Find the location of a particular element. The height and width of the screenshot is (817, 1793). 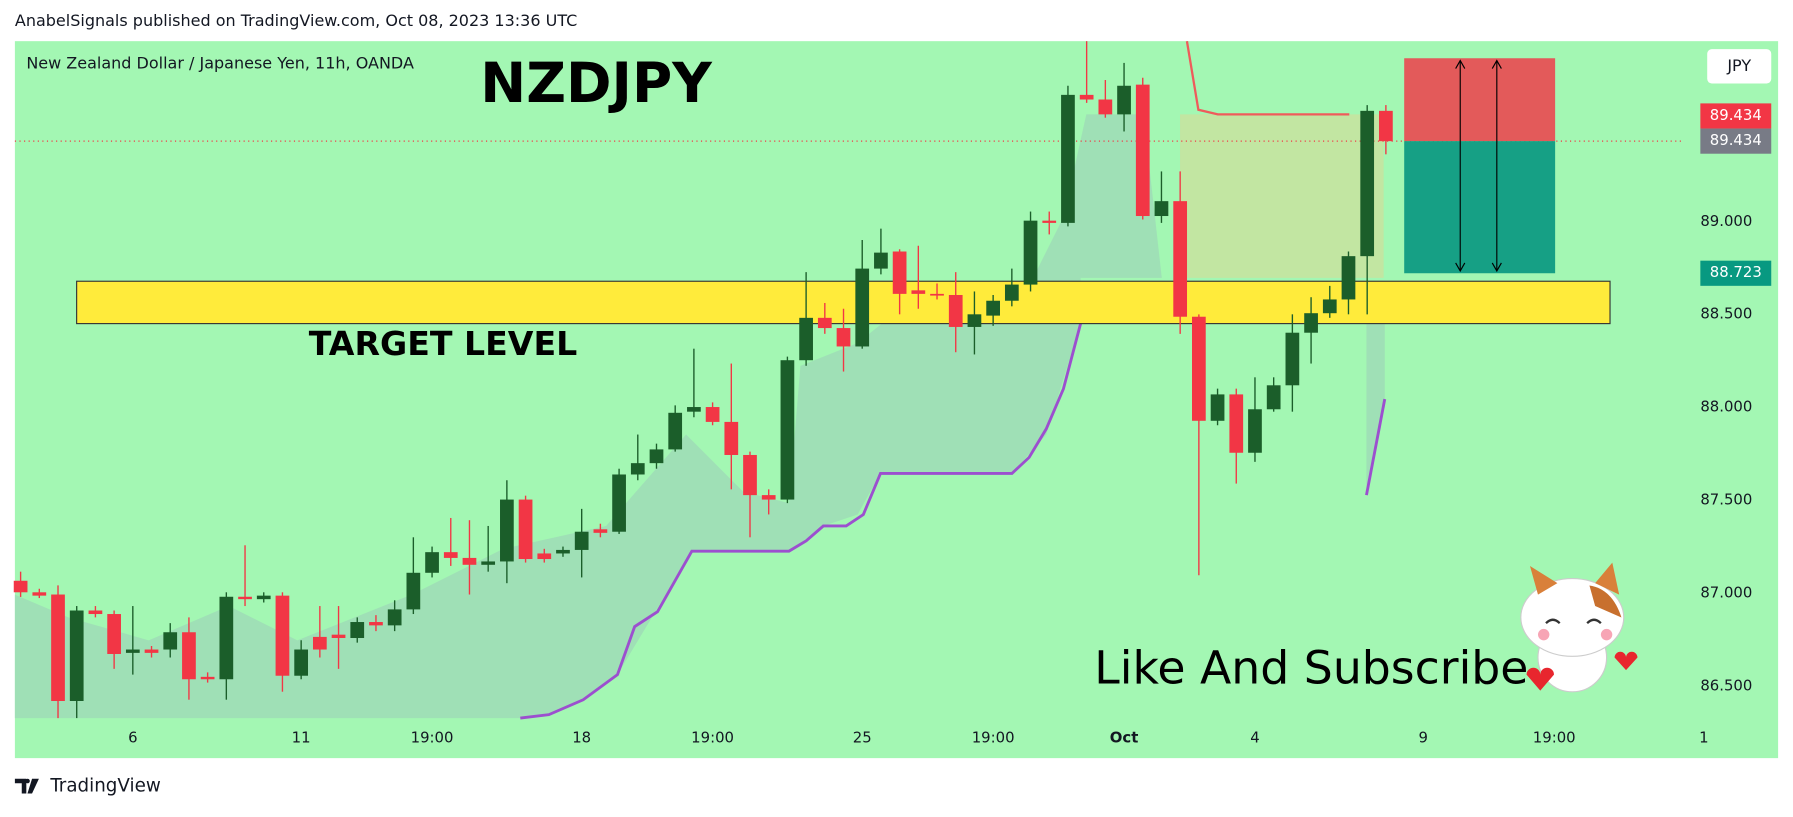

mascot is located at coordinates (1579, 627).